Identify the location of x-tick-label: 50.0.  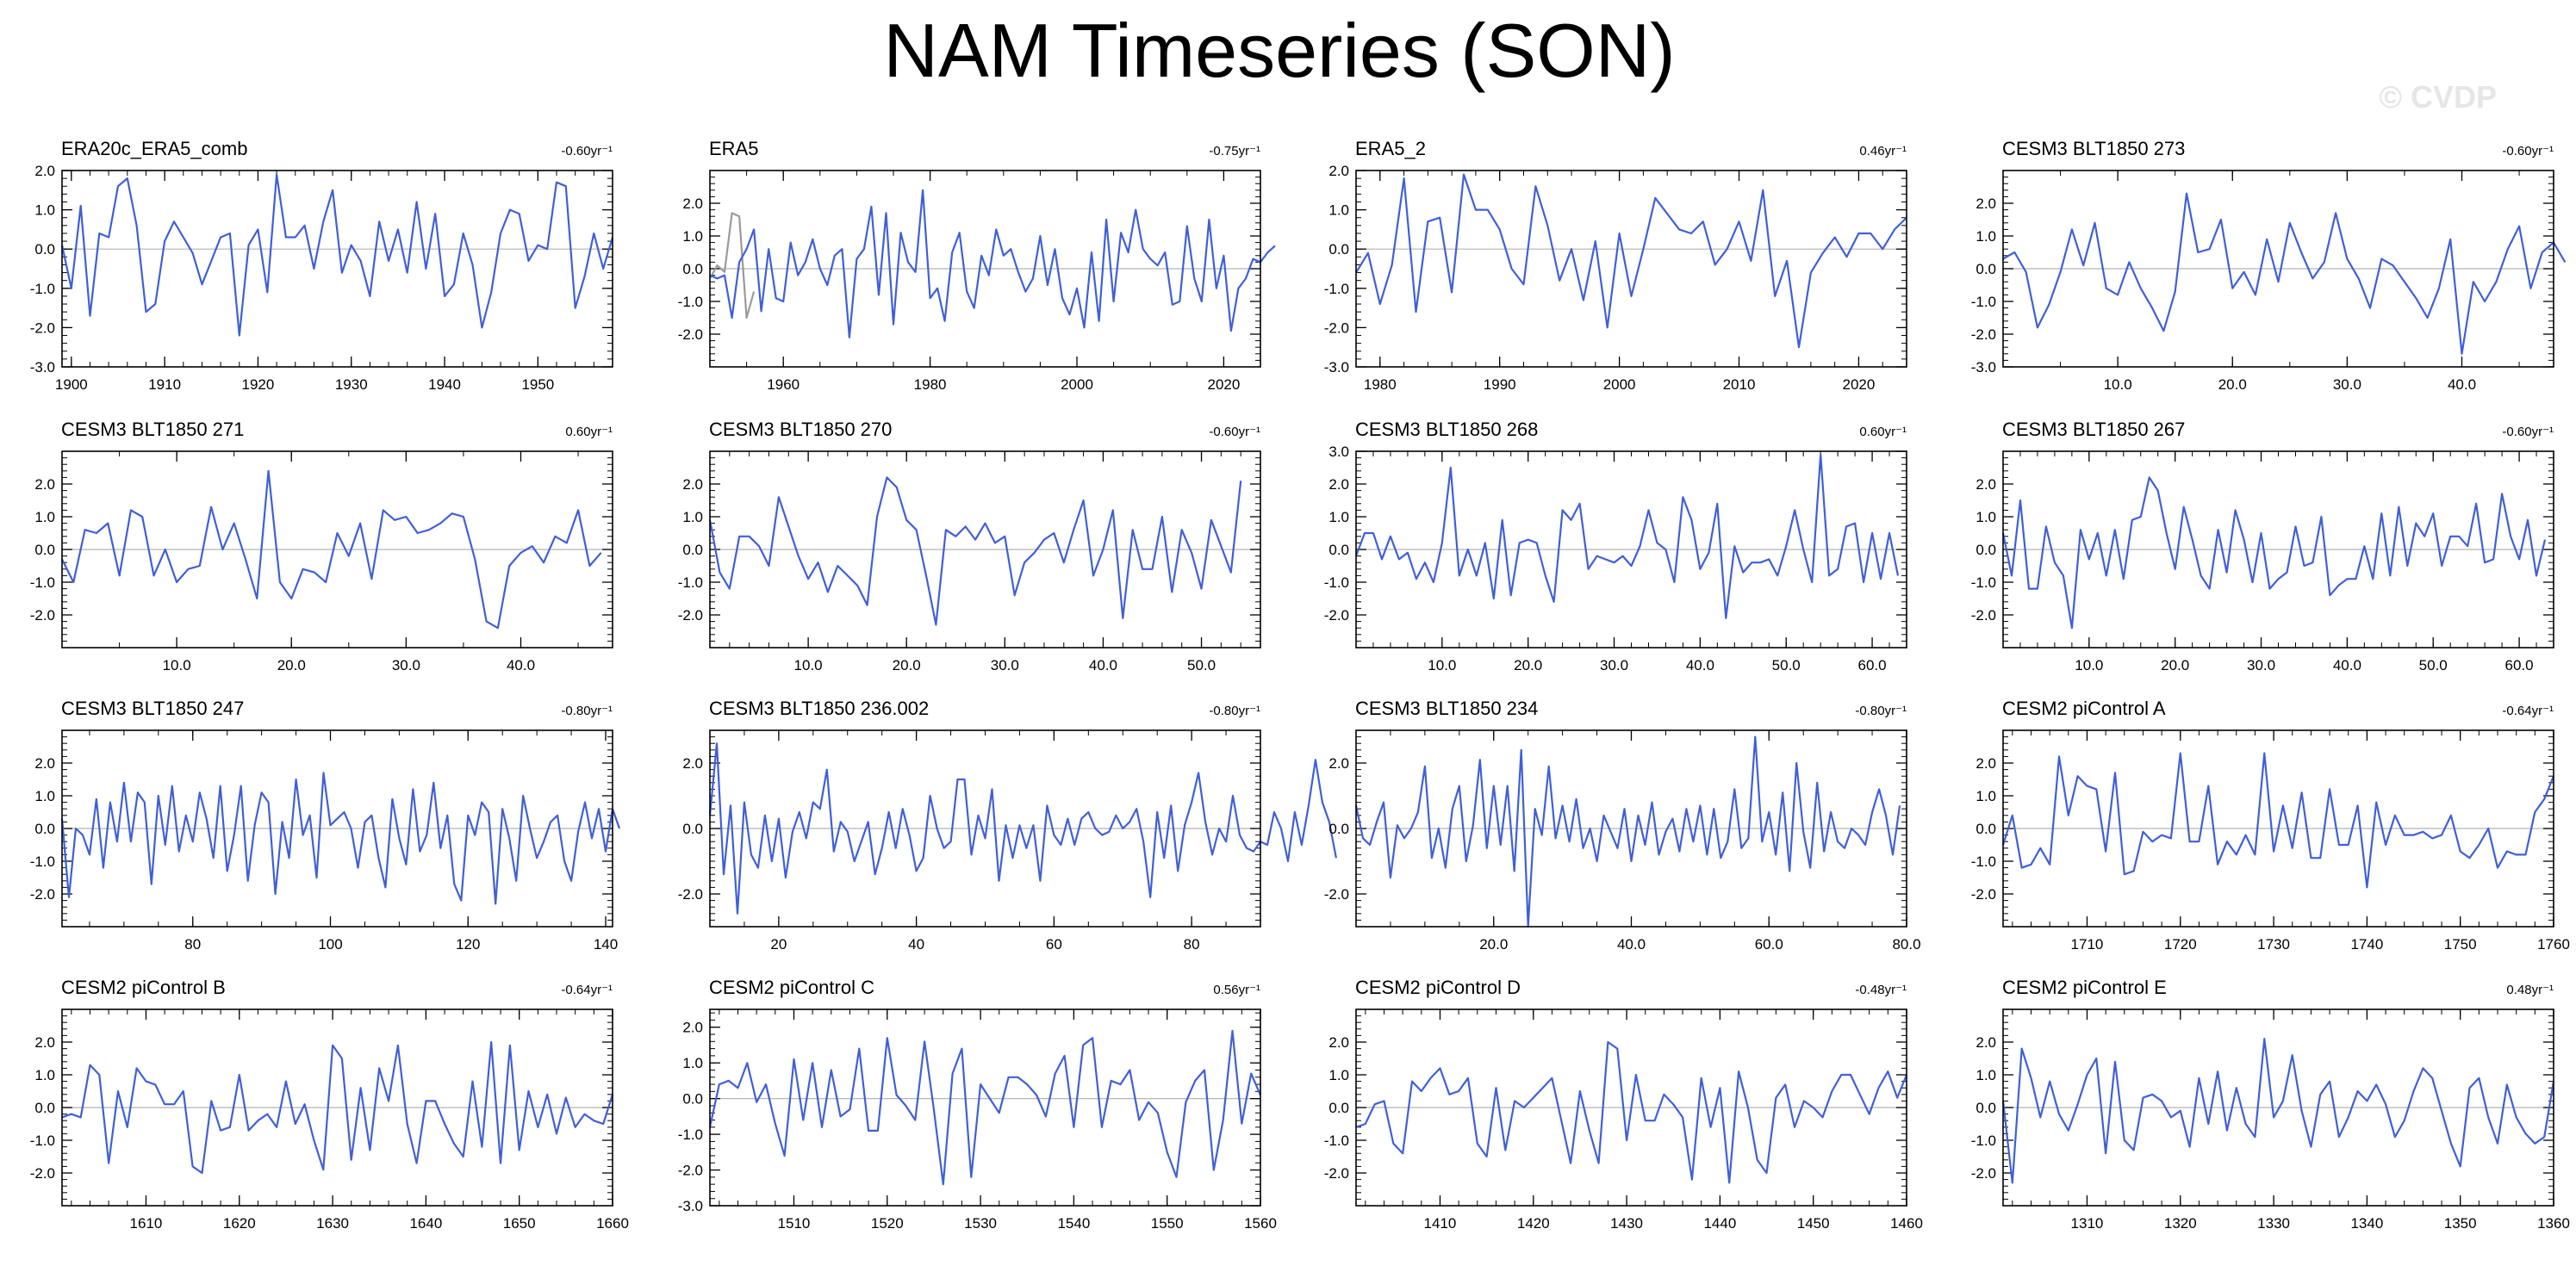
(2434, 665).